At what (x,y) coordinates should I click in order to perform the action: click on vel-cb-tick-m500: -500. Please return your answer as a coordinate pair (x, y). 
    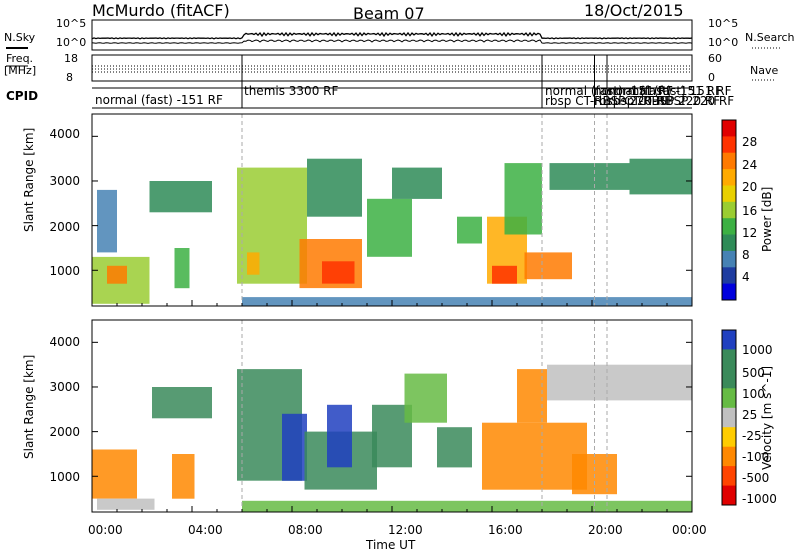
    Looking at the image, I should click on (756, 478).